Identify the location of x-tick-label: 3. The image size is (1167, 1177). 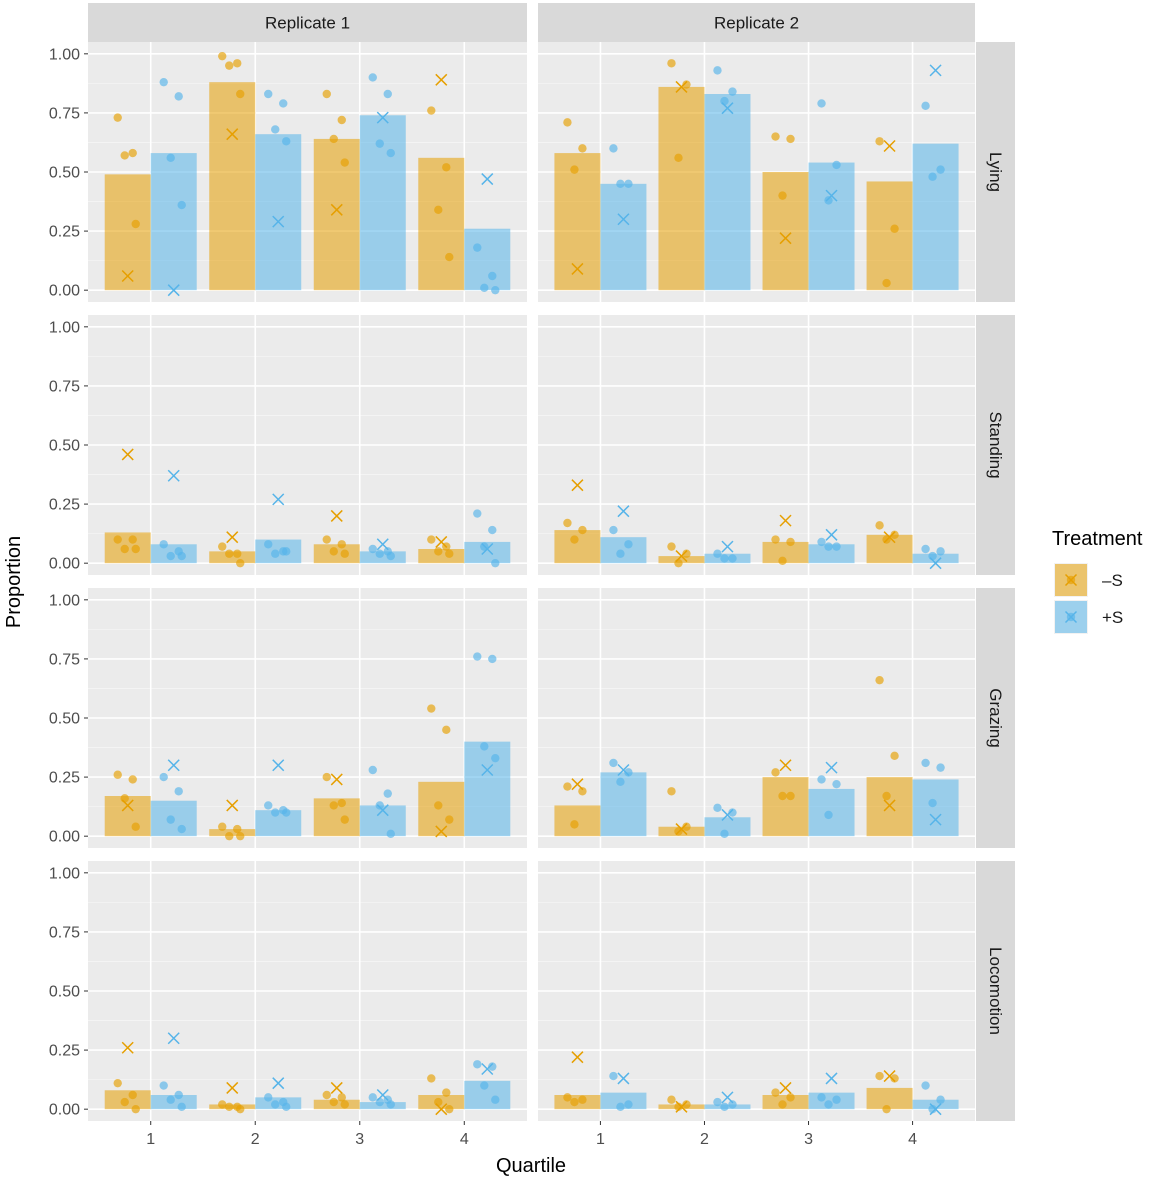
(359, 1139).